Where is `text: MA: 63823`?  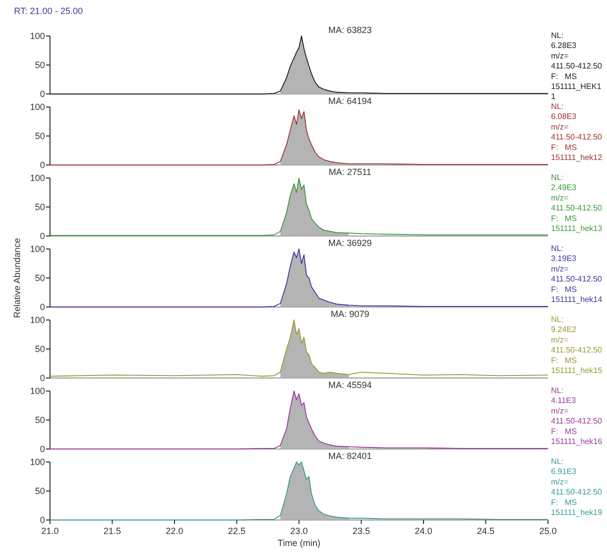 text: MA: 63823 is located at coordinates (350, 30).